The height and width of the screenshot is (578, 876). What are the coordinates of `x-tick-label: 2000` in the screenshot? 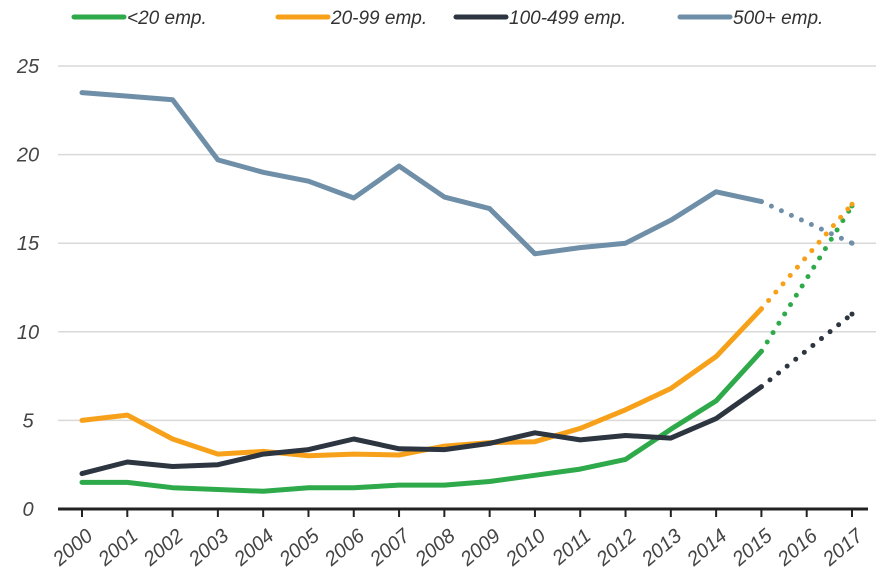 It's located at (72, 548).